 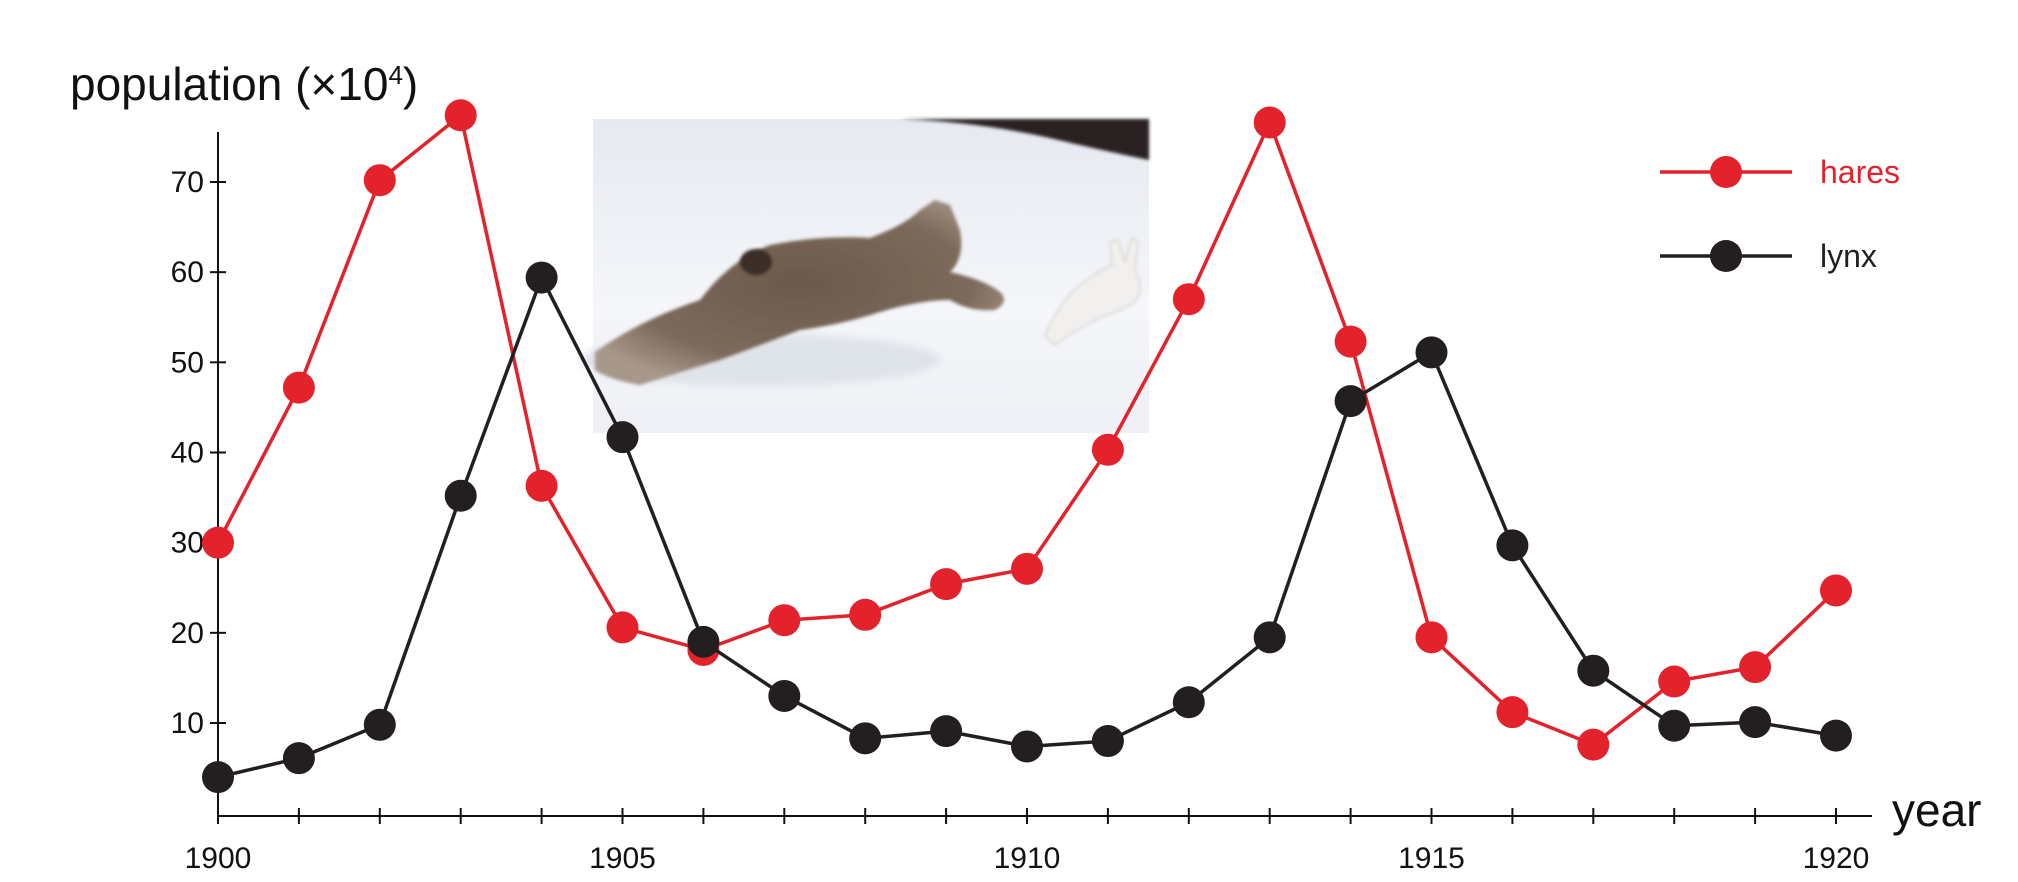 What do you see at coordinates (187, 723) in the screenshot?
I see `y-tick-label: 10` at bounding box center [187, 723].